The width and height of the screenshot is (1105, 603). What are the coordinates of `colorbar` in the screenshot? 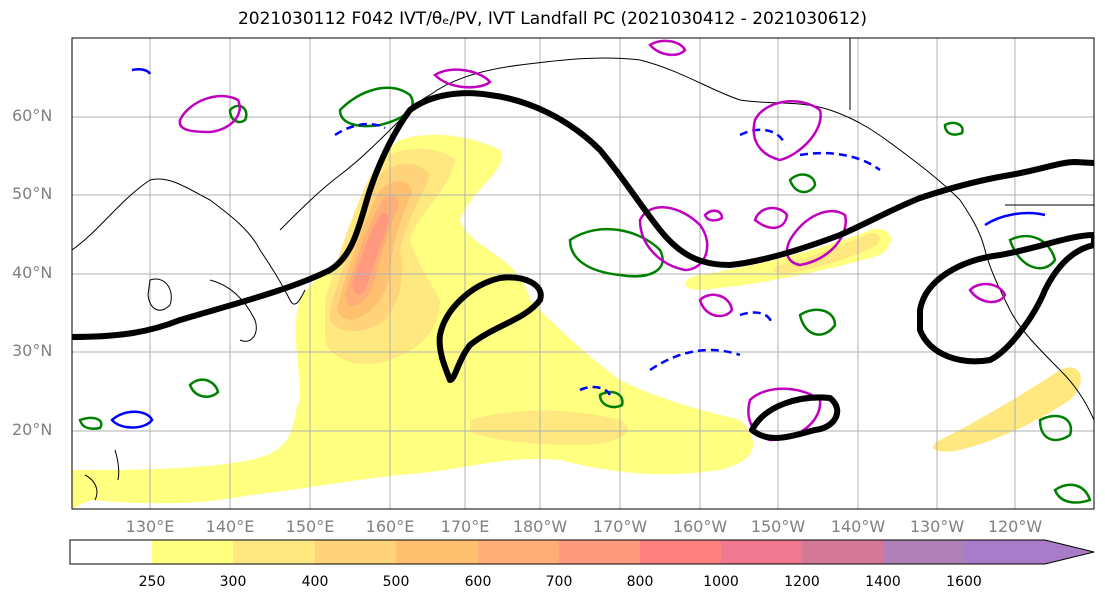 It's located at (582, 552).